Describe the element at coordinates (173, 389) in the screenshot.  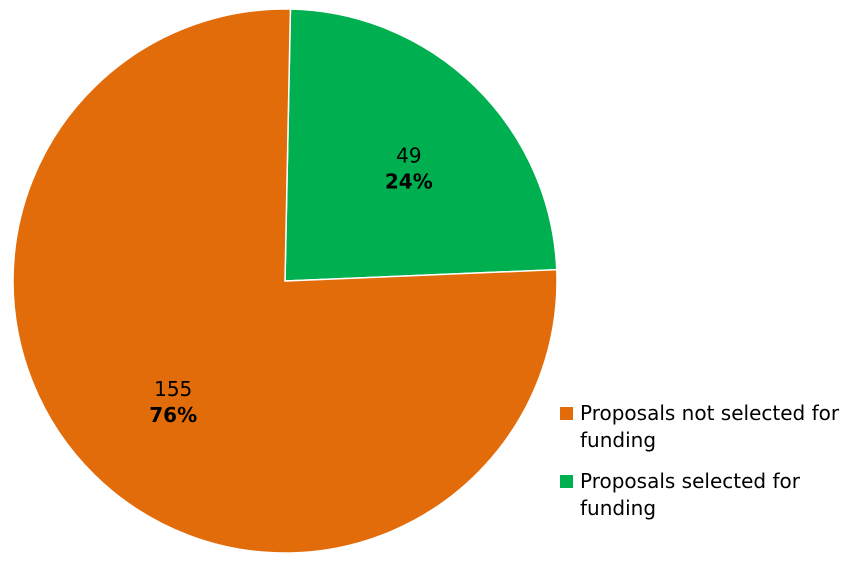
I see `slice-value-label: 155` at that location.